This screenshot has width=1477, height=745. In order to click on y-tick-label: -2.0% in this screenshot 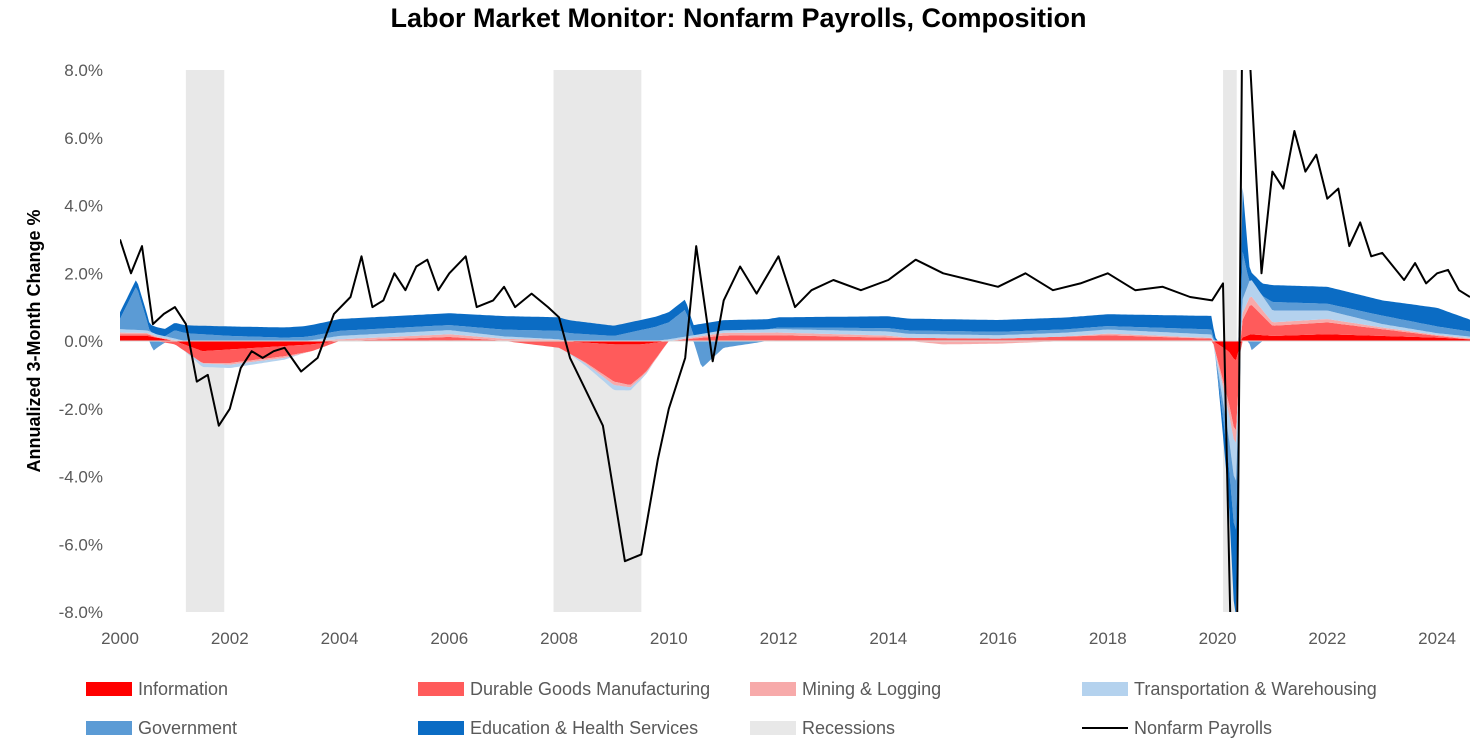, I will do `click(81, 409)`.